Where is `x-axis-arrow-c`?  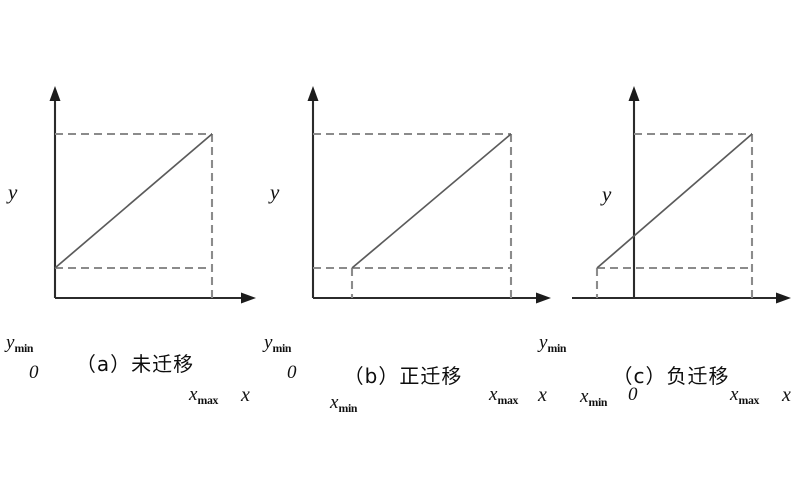
x-axis-arrow-c is located at coordinates (783, 298).